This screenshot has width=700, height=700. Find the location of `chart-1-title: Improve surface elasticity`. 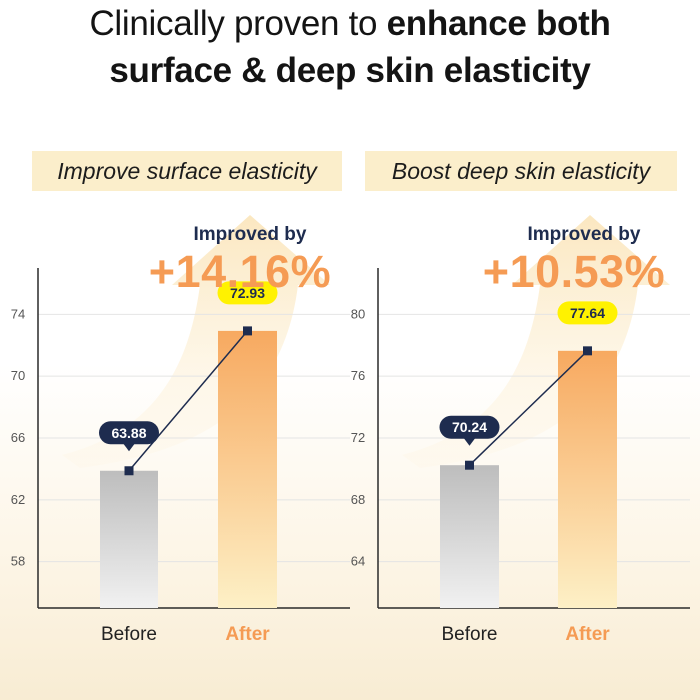

chart-1-title: Improve surface elasticity is located at coordinates (187, 171).